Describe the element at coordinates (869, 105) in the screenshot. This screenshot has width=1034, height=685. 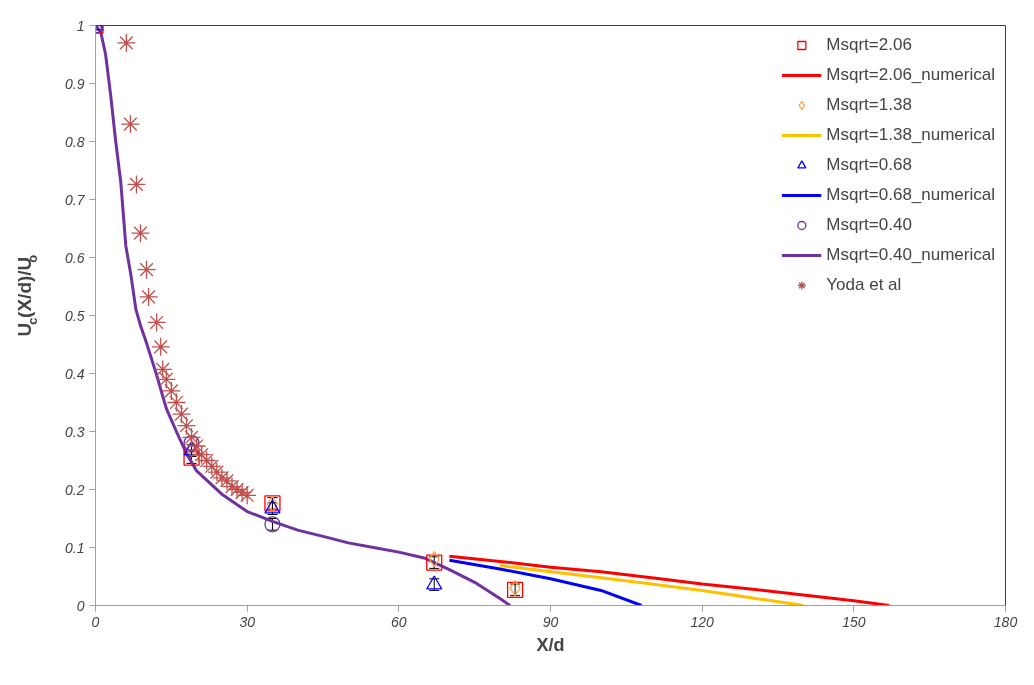
I see `legend-label: Msqrt=1.38` at that location.